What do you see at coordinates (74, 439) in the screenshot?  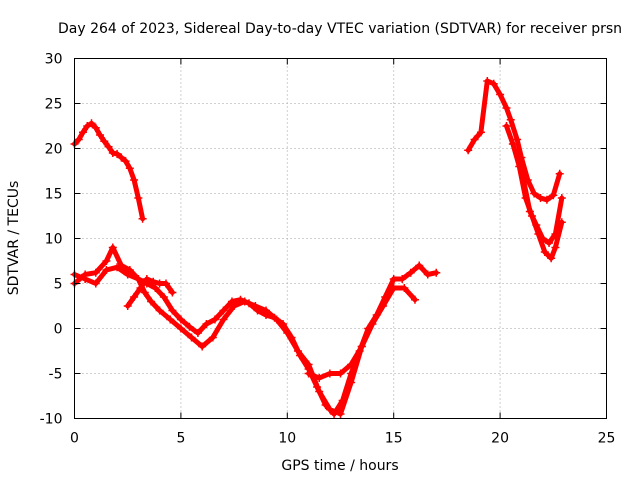 I see `x-tick-label: 0` at bounding box center [74, 439].